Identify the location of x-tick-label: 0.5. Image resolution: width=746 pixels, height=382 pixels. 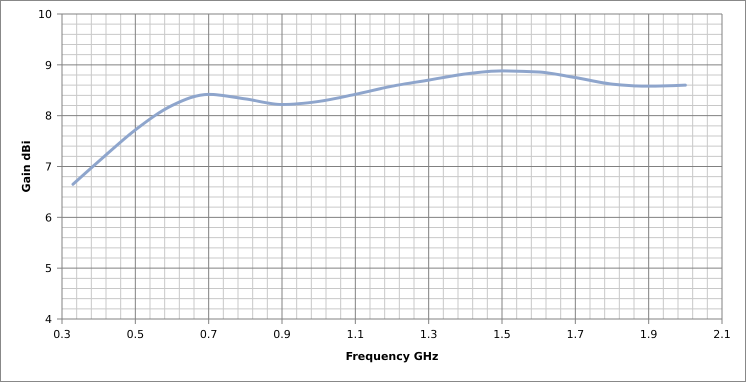
(135, 334).